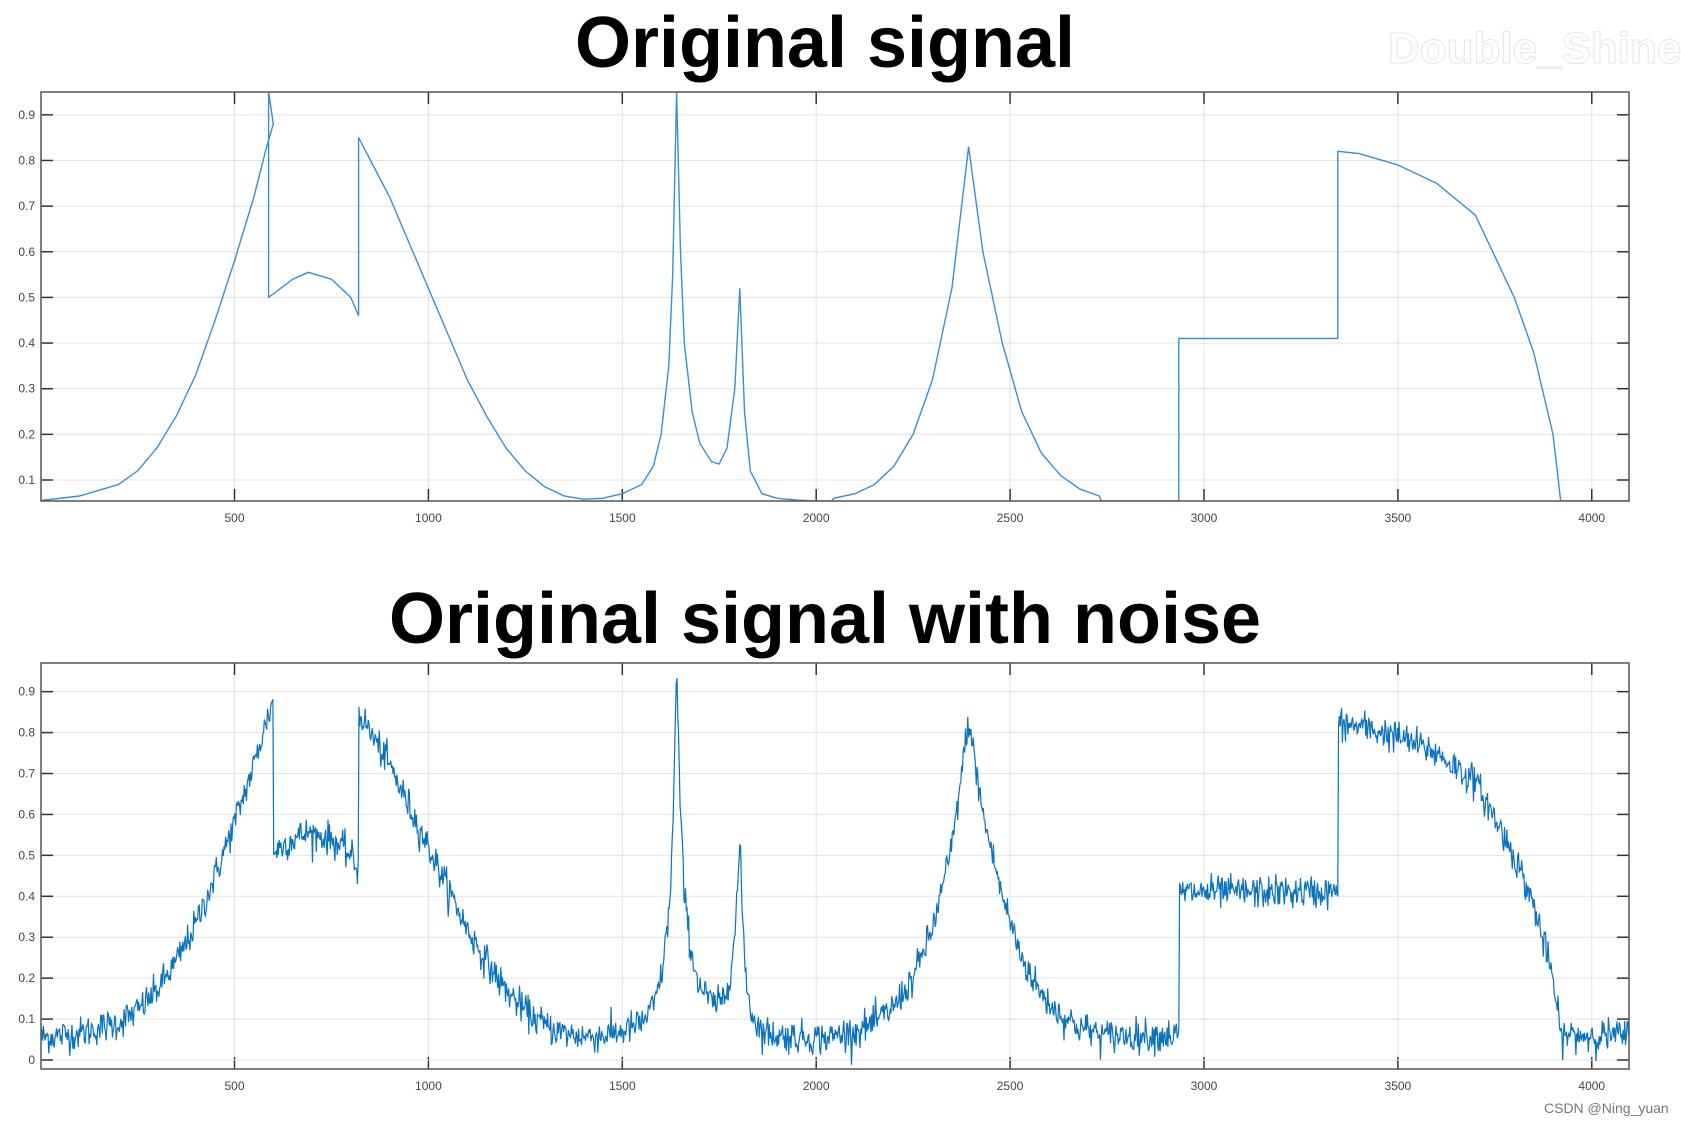 The image size is (1681, 1126). I want to click on watermark: Double_Shine, so click(1534, 49).